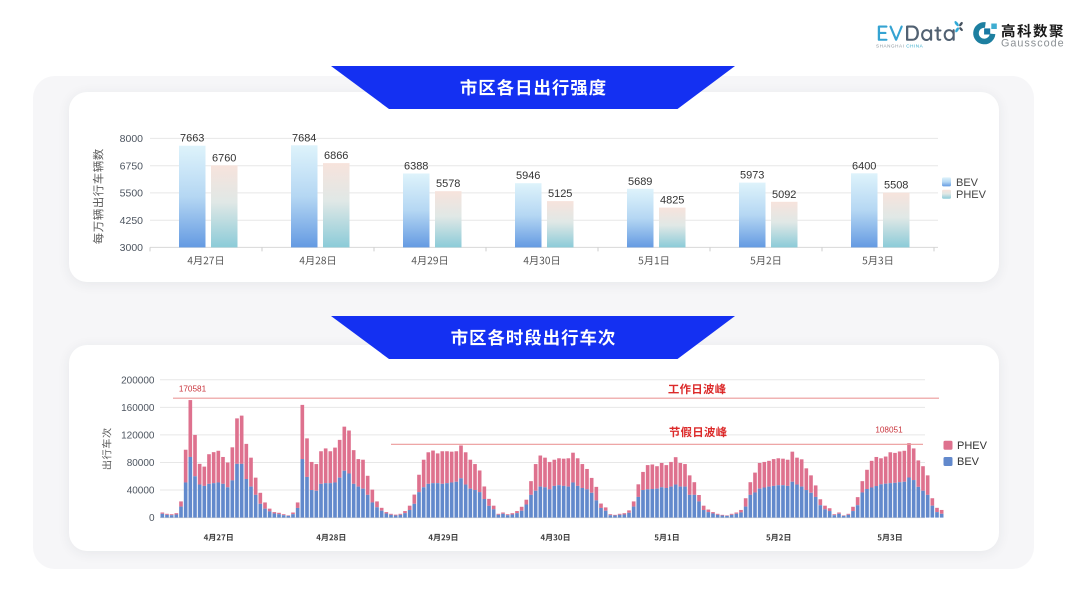 The image size is (1080, 608). I want to click on svg-text: 6866, so click(336, 156).